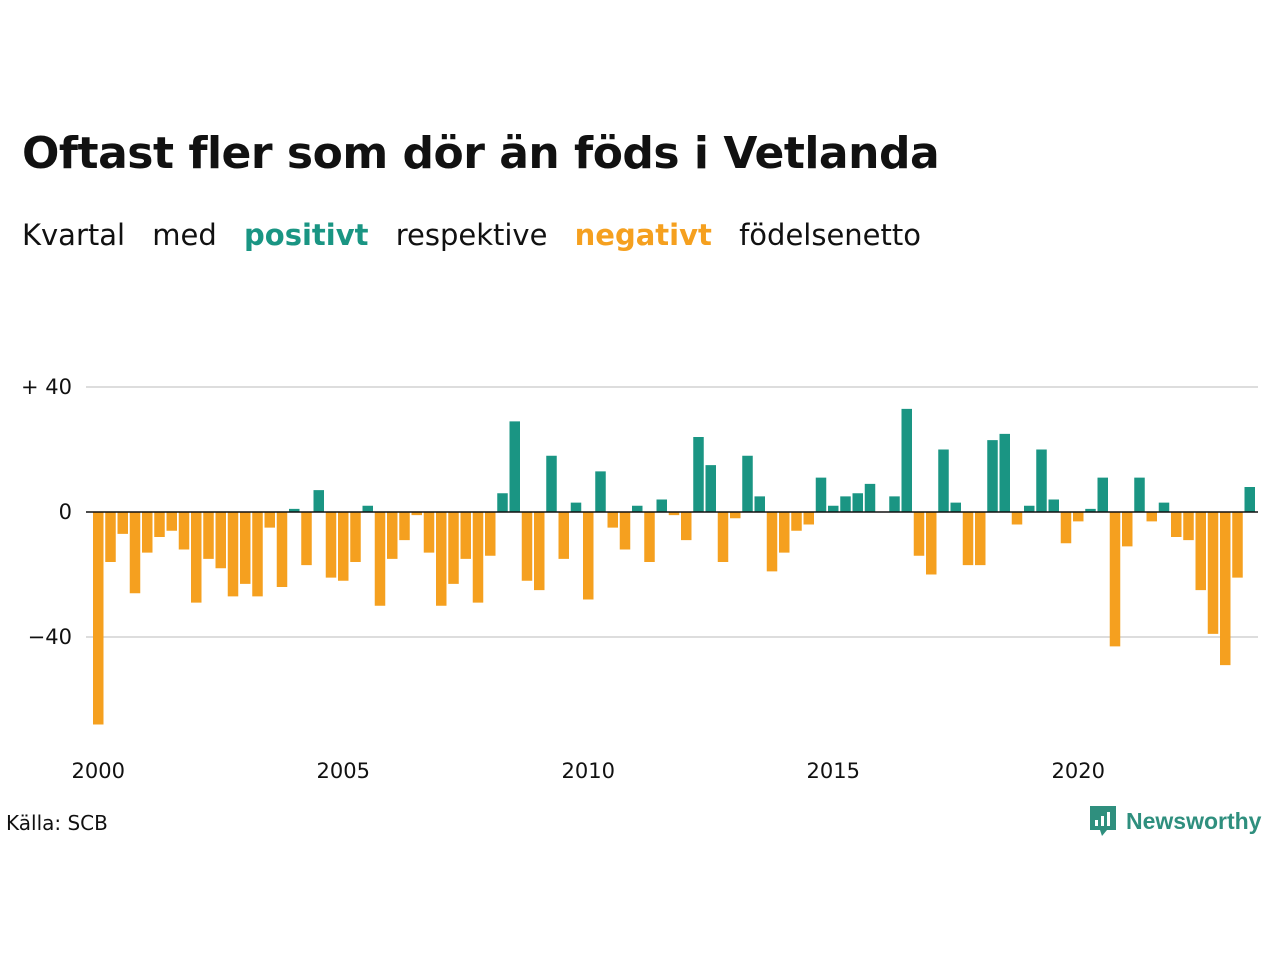 This screenshot has width=1280, height=960. I want to click on y-tick-label: 0, so click(65, 512).